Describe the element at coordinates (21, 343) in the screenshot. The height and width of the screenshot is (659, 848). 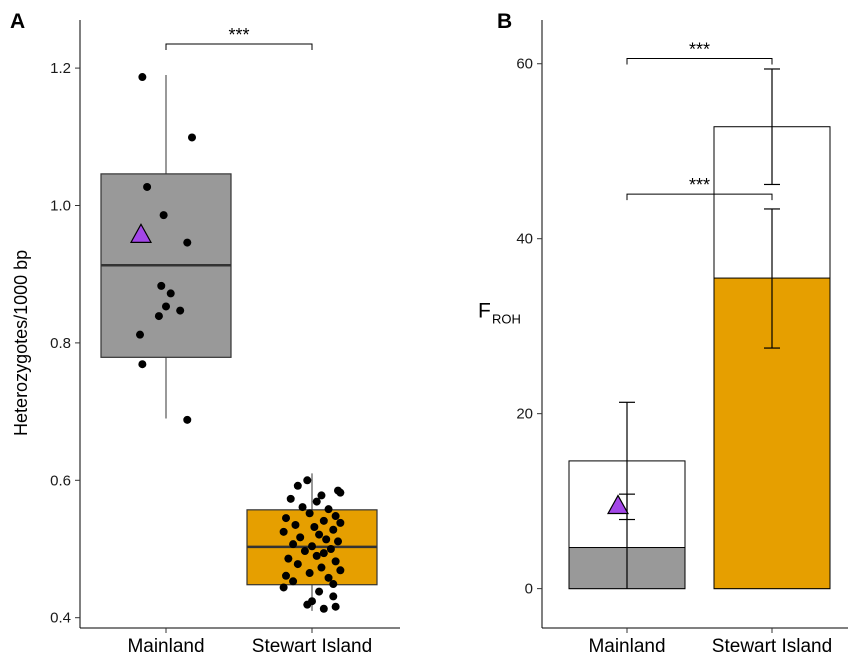
I see `y-axis-label: Heterozygotes/1000 bp` at that location.